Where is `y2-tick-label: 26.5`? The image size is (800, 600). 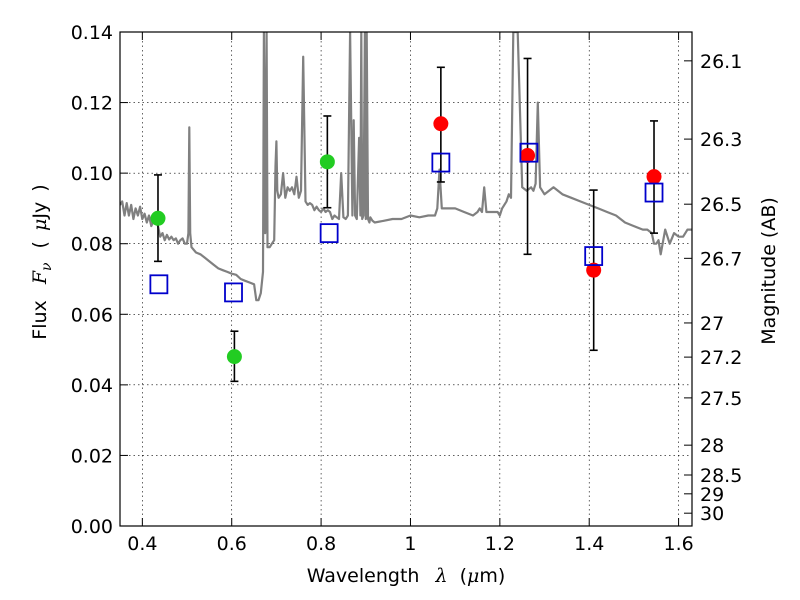 y2-tick-label: 26.5 is located at coordinates (721, 205).